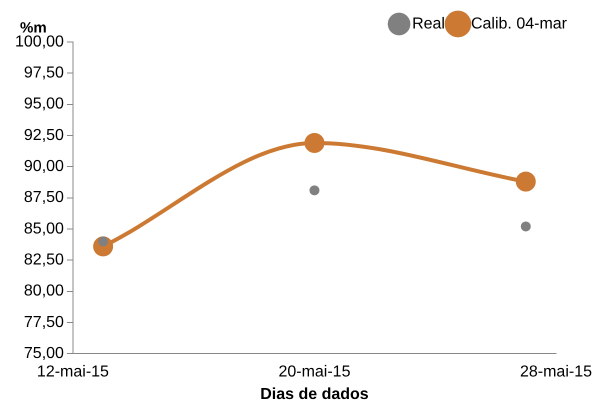 The image size is (603, 412). Describe the element at coordinates (428, 23) in the screenshot. I see `legend-label: Real` at that location.